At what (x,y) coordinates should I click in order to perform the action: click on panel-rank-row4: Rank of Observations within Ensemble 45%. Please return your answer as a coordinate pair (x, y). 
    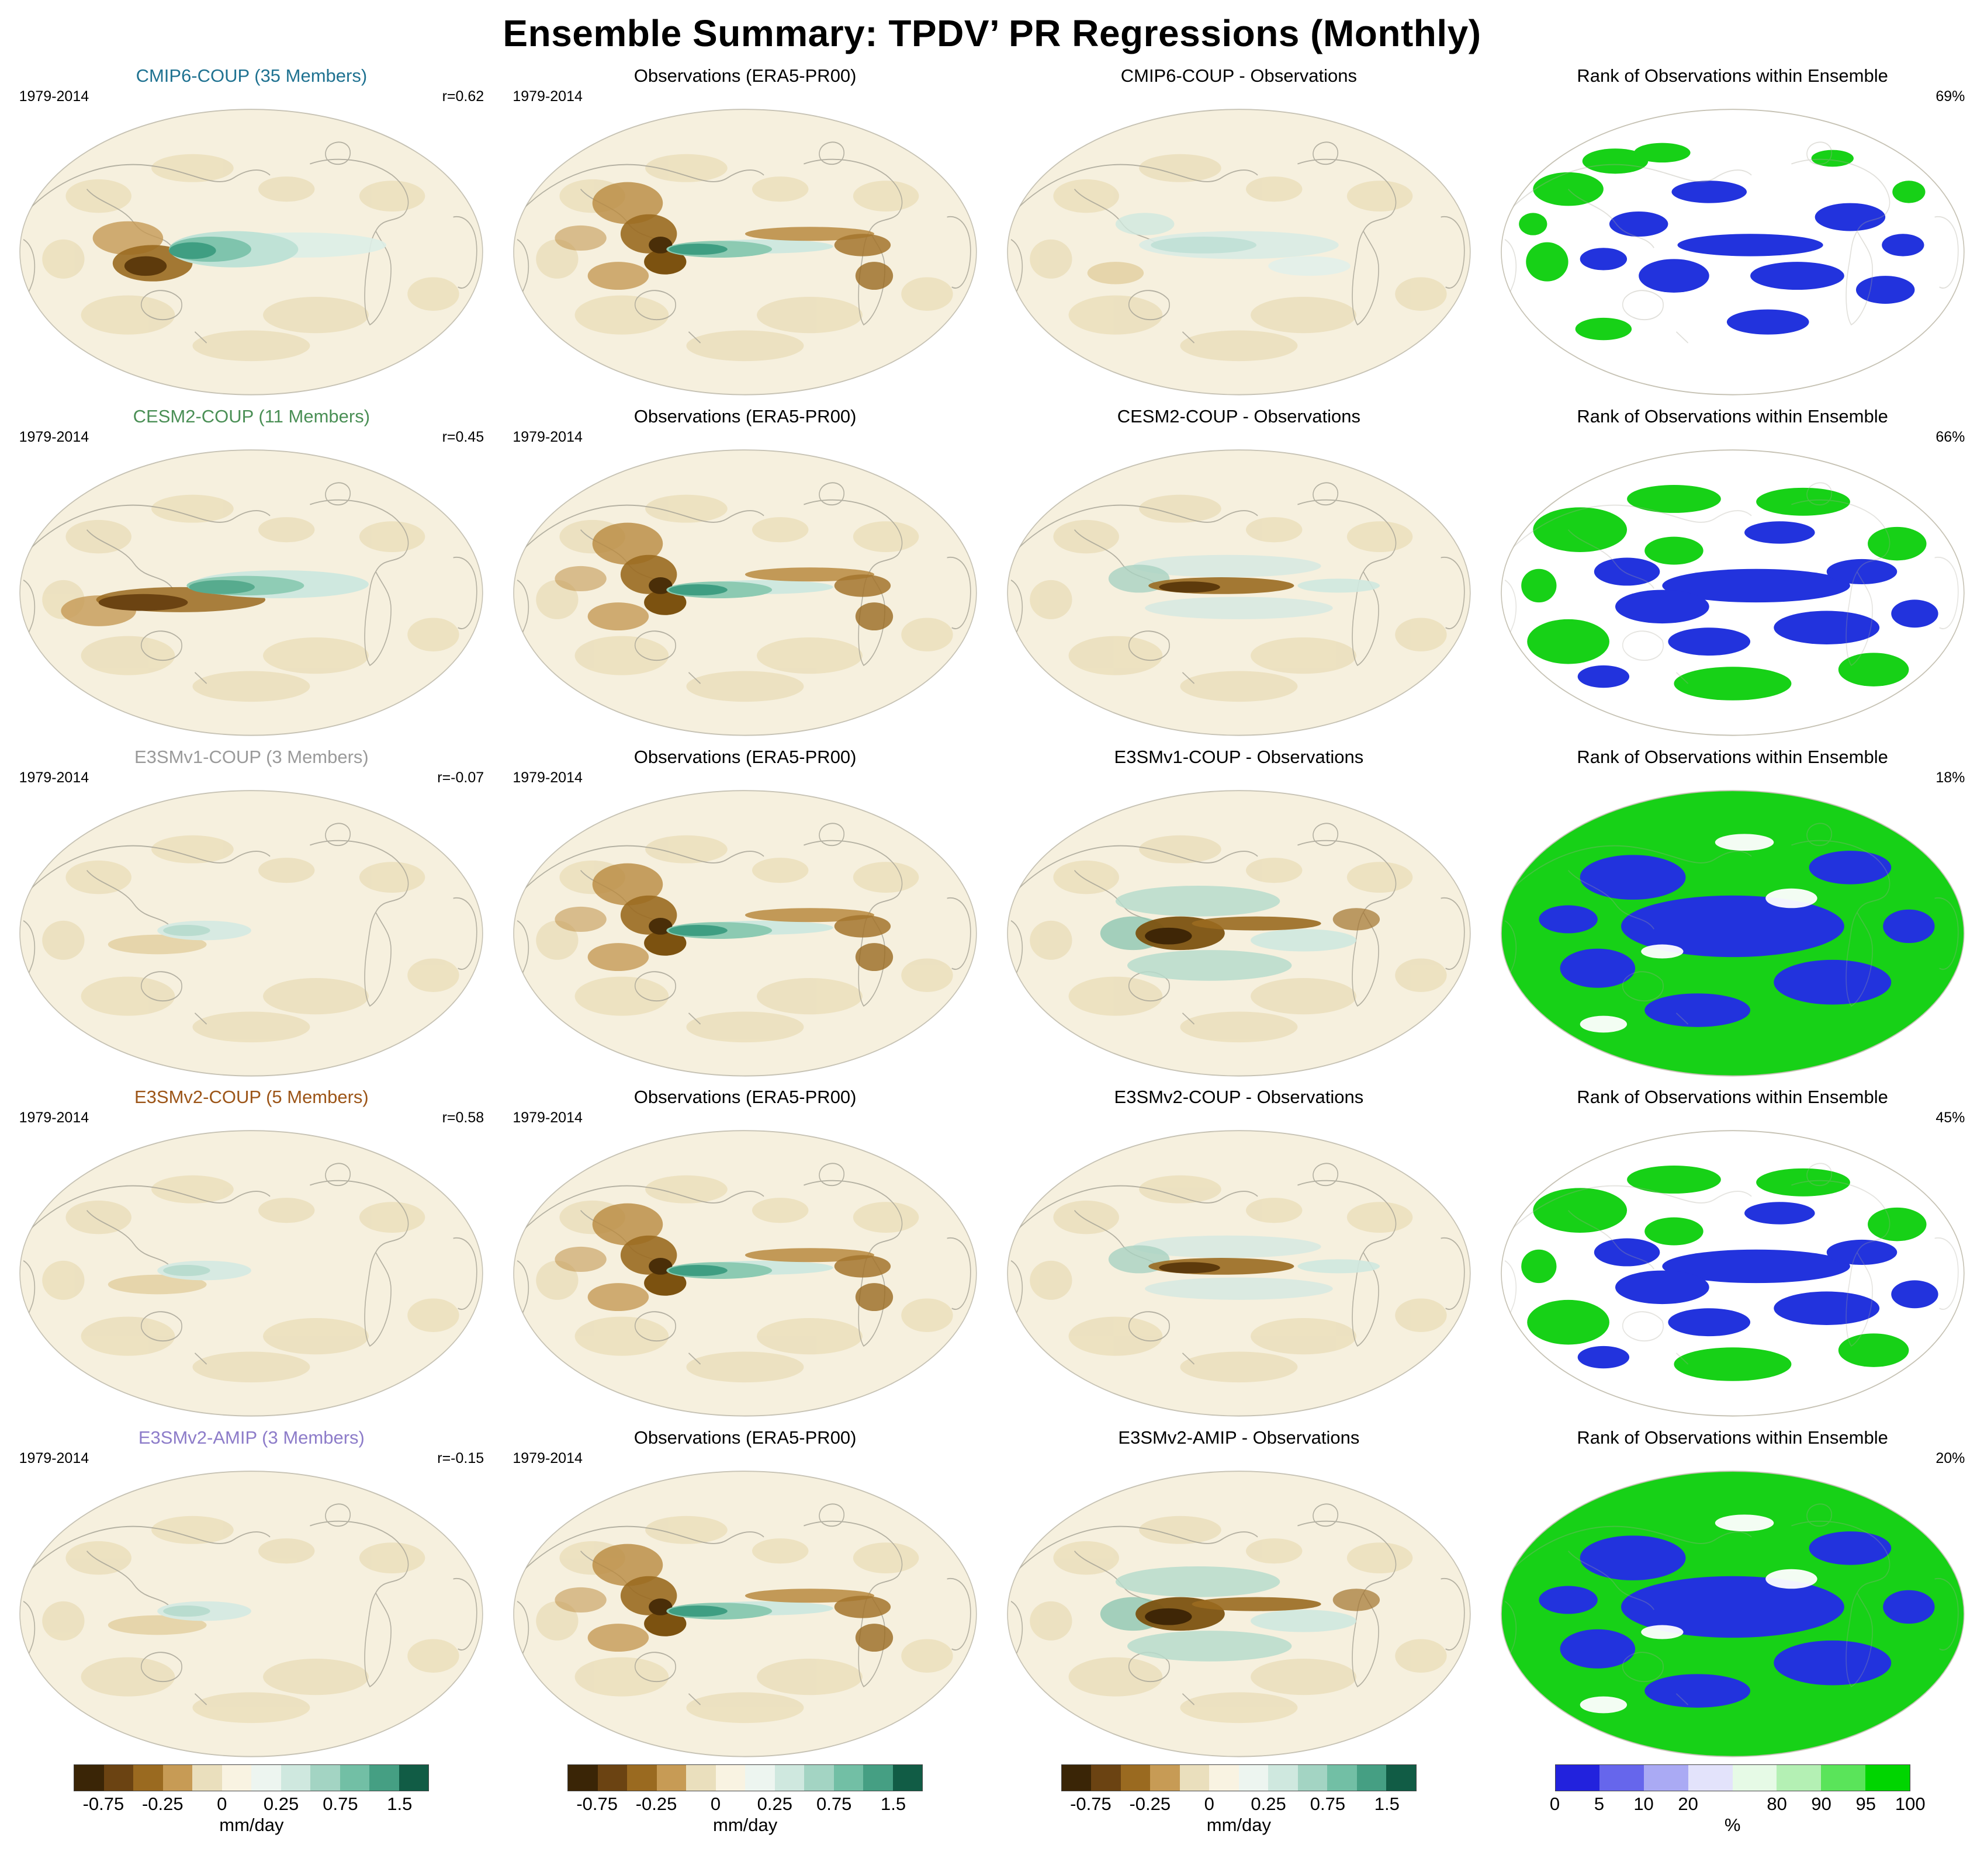
    Looking at the image, I should click on (1732, 1251).